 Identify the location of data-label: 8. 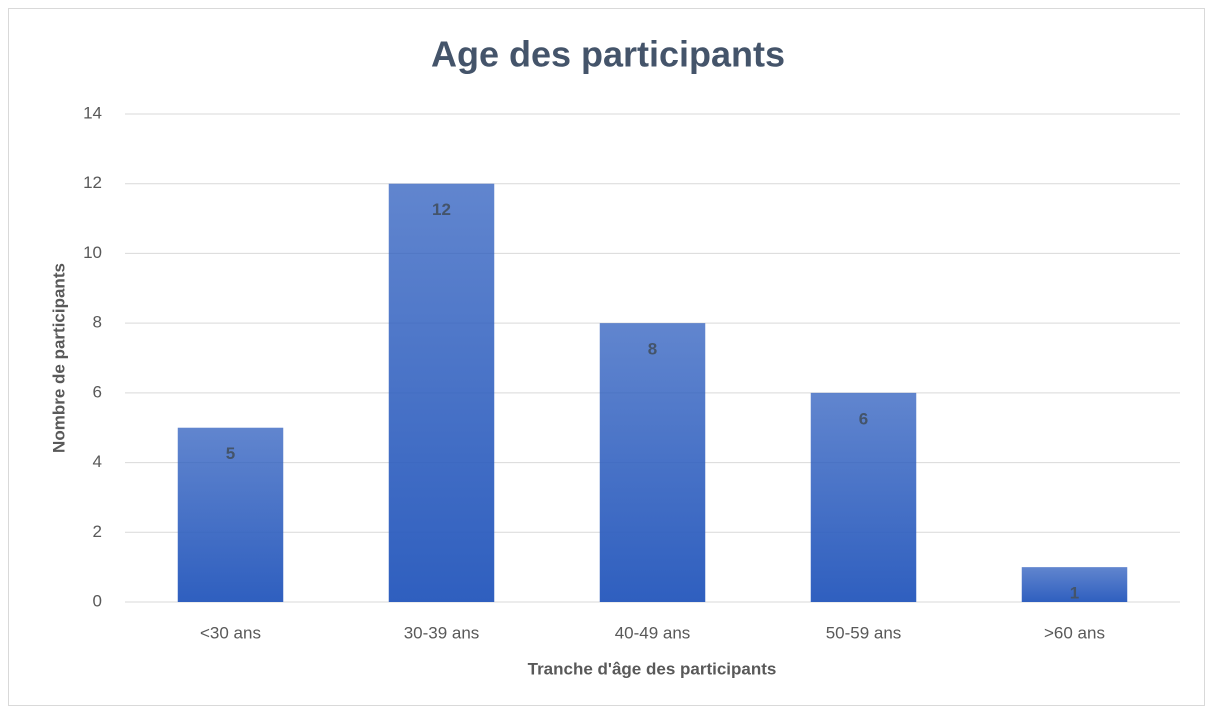
(652, 349).